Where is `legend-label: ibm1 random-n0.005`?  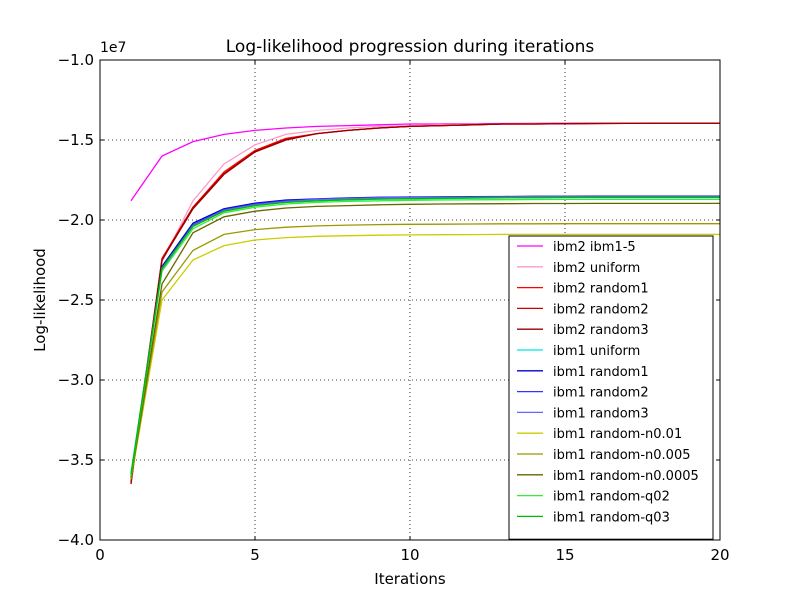 legend-label: ibm1 random-n0.005 is located at coordinates (622, 455).